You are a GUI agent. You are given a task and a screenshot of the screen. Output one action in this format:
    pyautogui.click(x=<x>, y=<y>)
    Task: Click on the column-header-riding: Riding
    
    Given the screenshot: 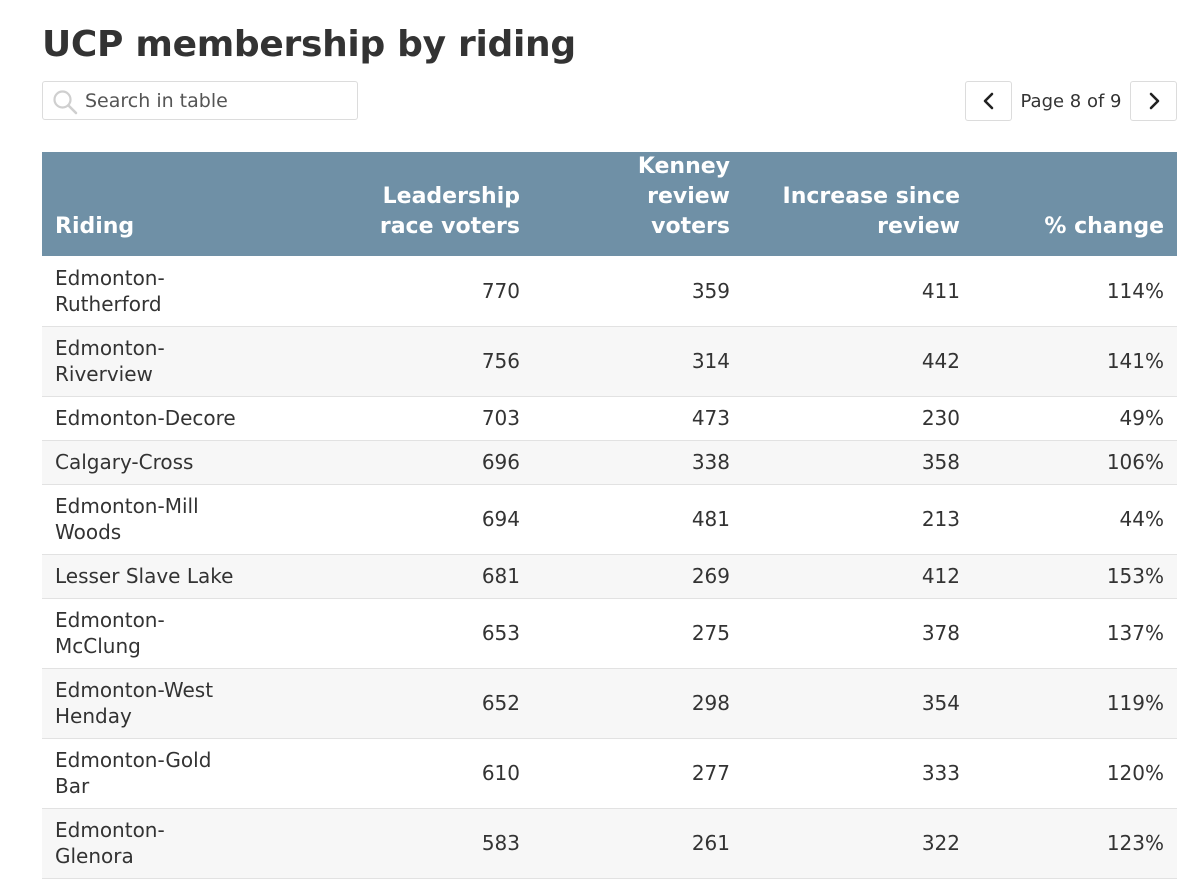 What is the action you would take?
    pyautogui.click(x=95, y=226)
    